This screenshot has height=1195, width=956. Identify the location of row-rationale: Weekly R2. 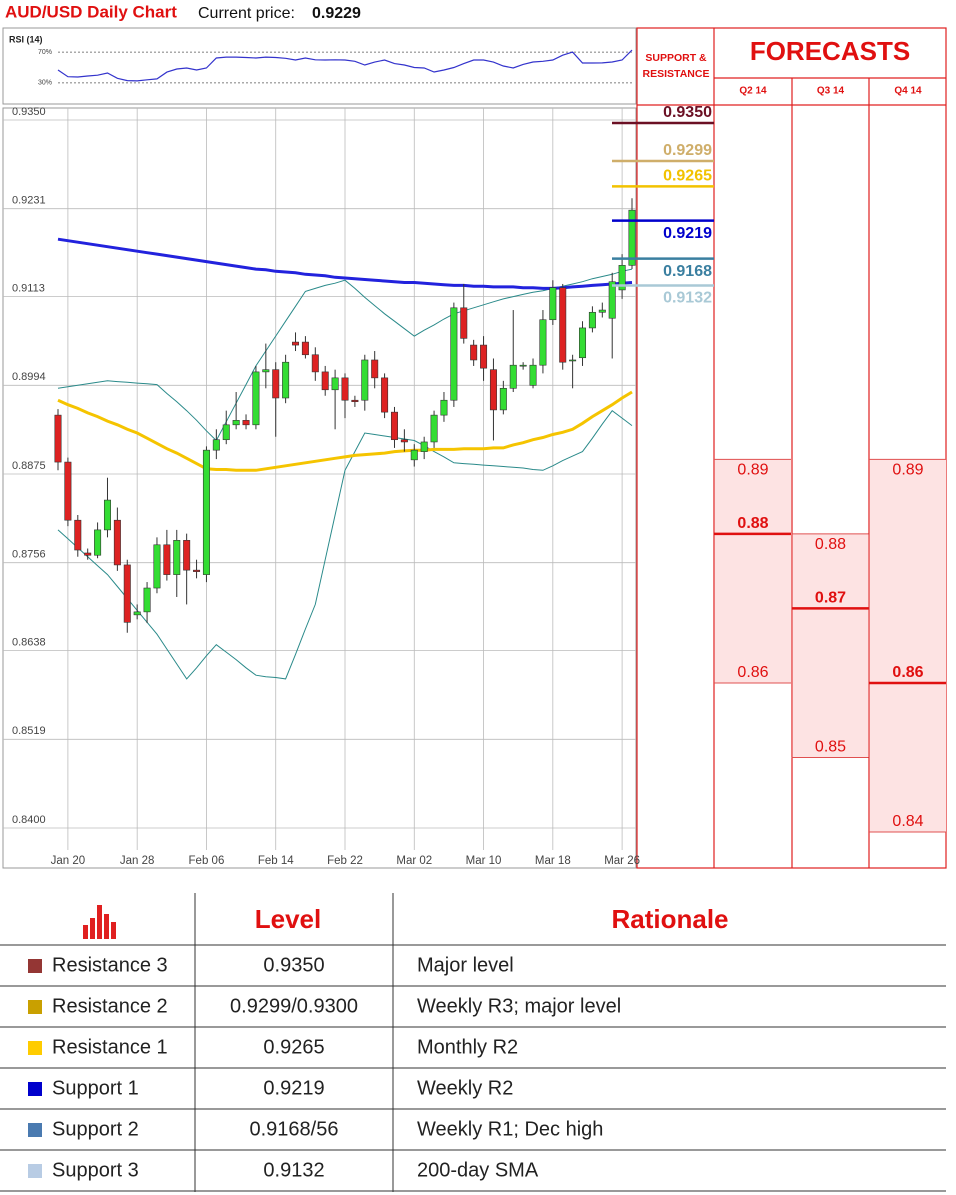
(465, 1088).